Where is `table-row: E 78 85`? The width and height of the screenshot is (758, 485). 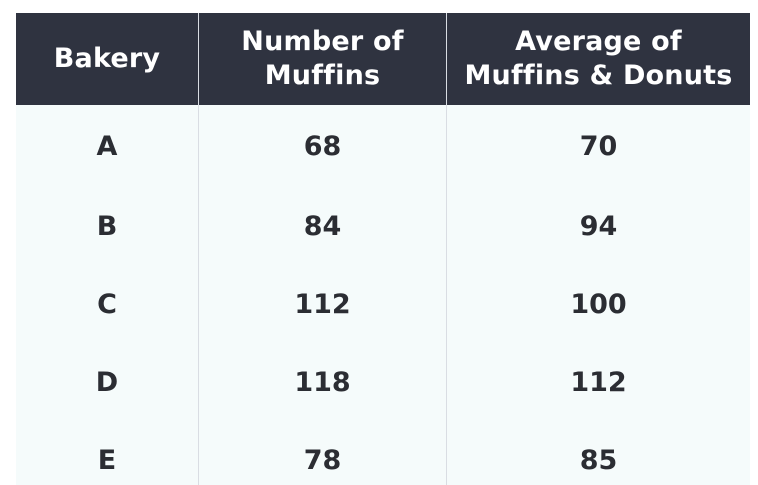 table-row: E 78 85 is located at coordinates (383, 453).